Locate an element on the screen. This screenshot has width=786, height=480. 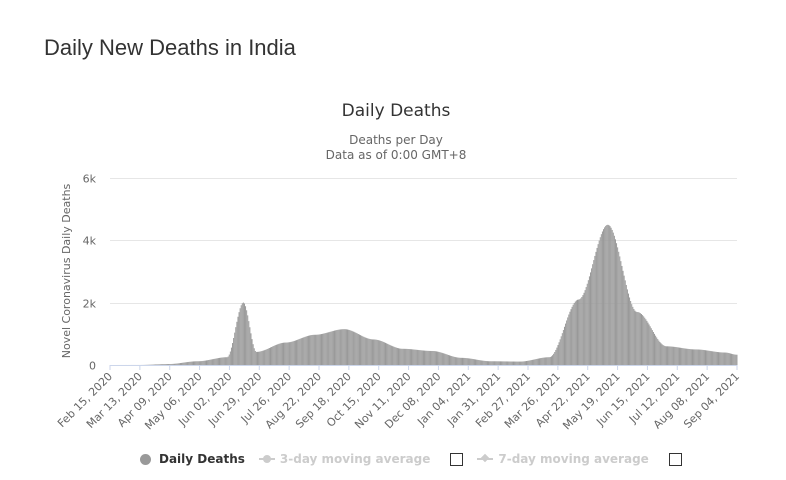
legend-item-3-day-average: 3-day moving average is located at coordinates (361, 459).